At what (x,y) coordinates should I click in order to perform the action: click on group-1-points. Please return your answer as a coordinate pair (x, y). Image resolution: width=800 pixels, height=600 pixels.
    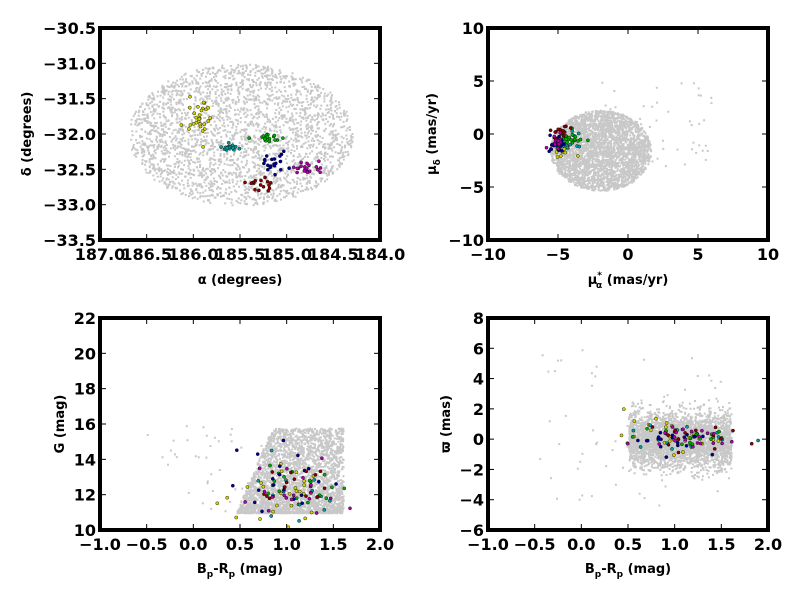
    Looking at the image, I should click on (294, 485).